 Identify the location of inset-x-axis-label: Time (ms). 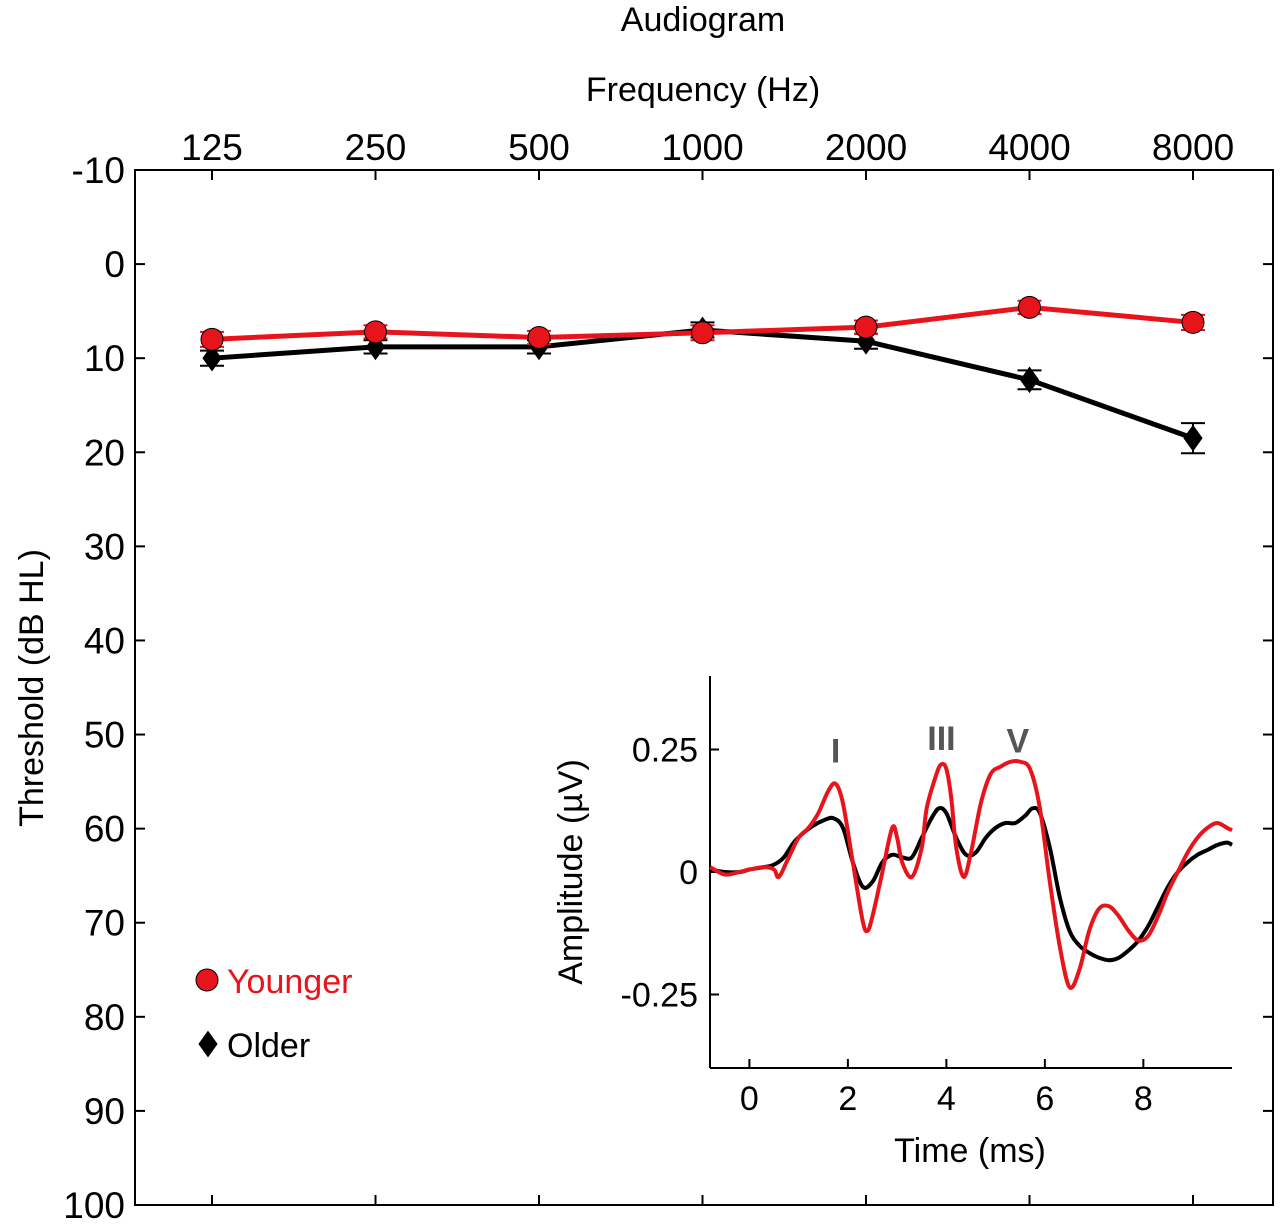
(970, 1151).